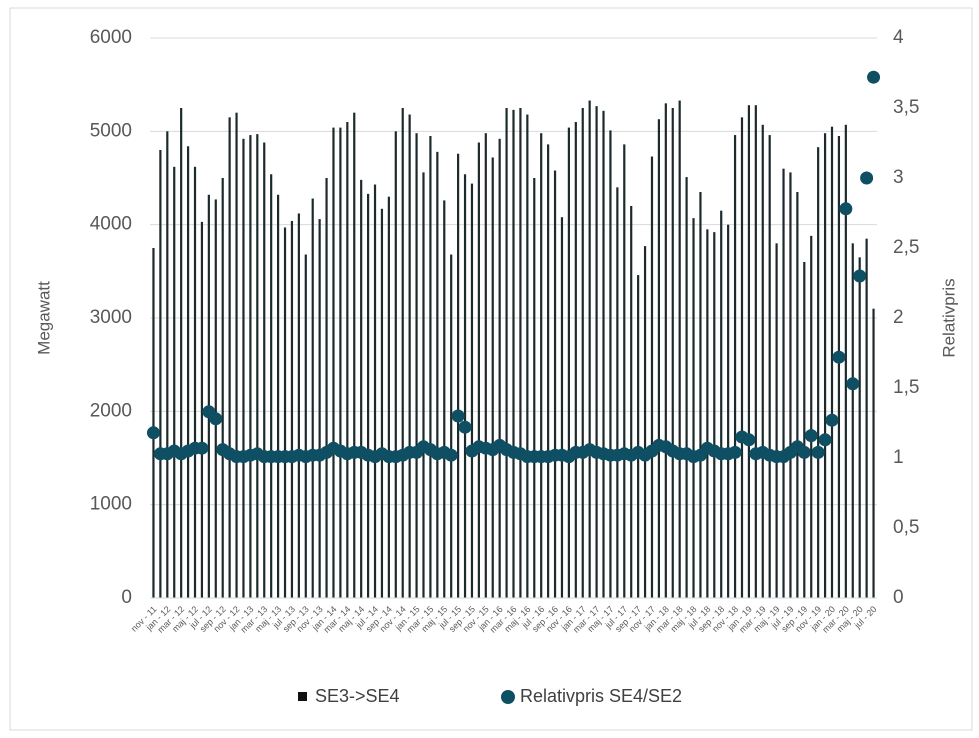 The height and width of the screenshot is (738, 979). What do you see at coordinates (898, 177) in the screenshot?
I see `y2-tick-label: 3` at bounding box center [898, 177].